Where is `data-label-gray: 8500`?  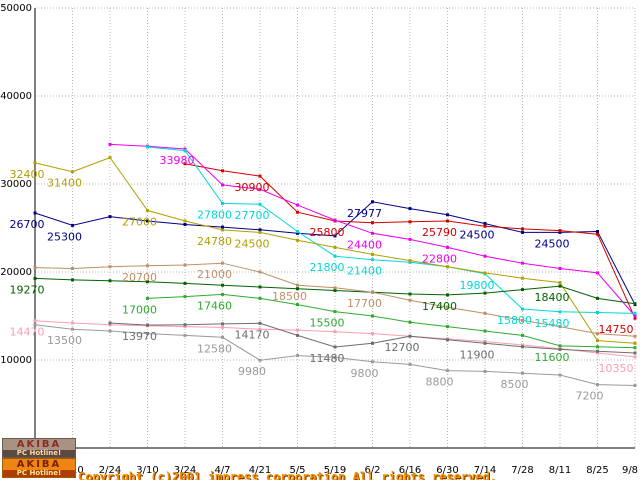 data-label-gray: 8500 is located at coordinates (515, 384).